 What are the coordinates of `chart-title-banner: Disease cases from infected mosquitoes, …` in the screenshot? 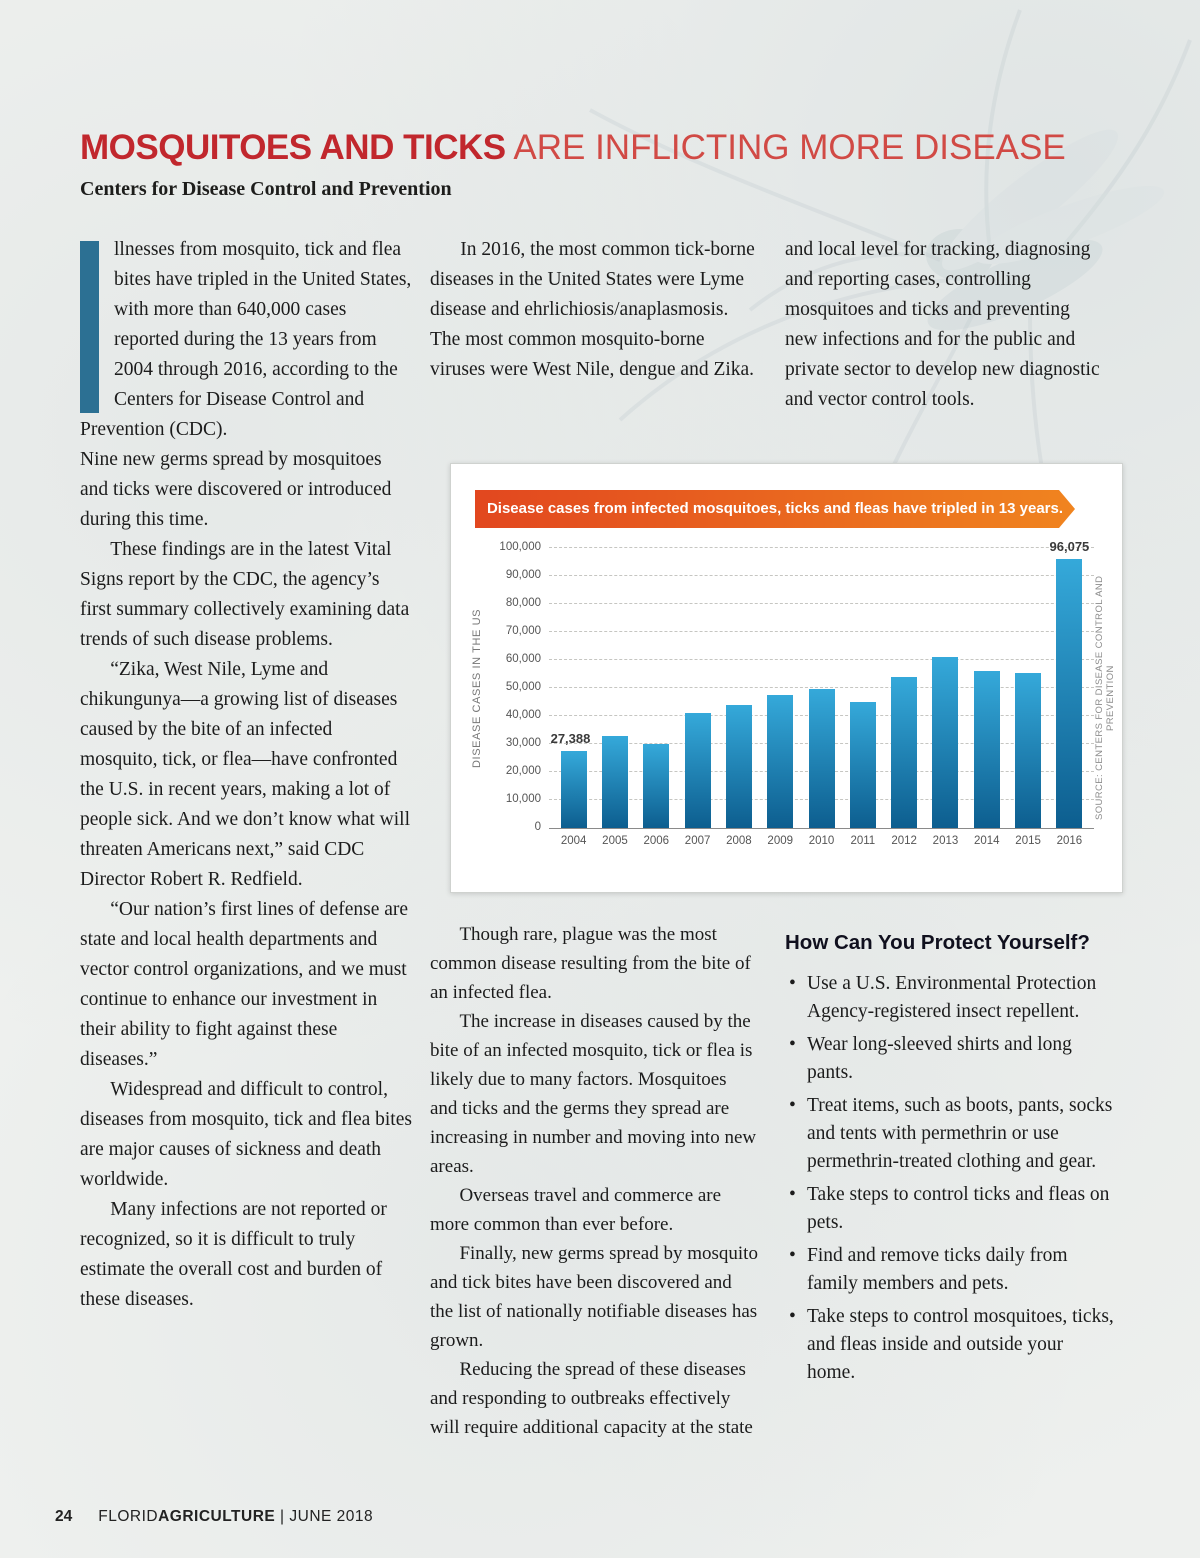 It's located at (775, 509).